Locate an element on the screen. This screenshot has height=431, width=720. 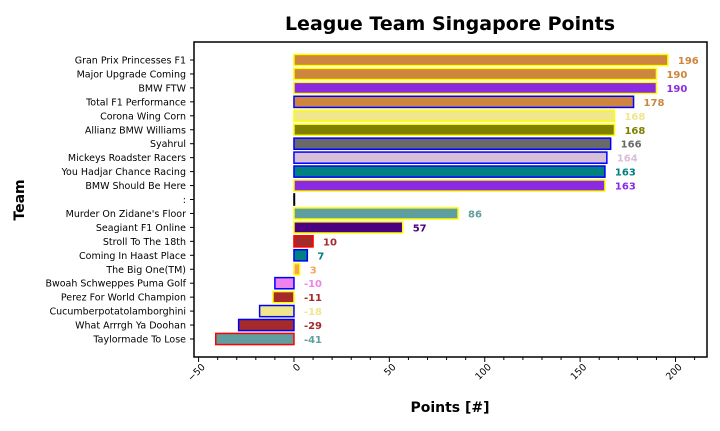
y-tick-label: Stroll To The 18th is located at coordinates (144, 242).